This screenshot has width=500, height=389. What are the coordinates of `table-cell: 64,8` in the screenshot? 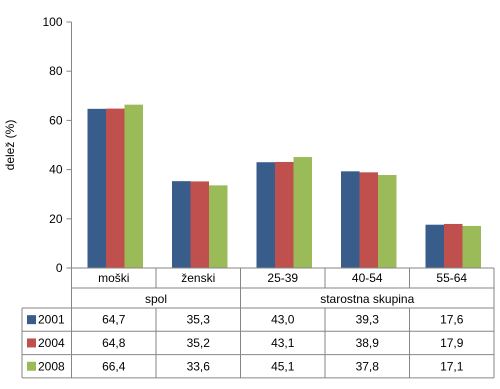 It's located at (114, 343).